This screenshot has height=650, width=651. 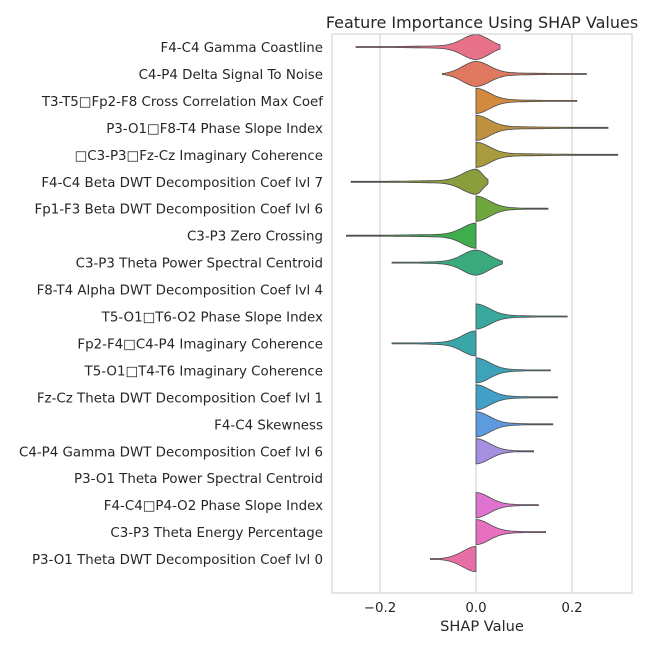 What do you see at coordinates (199, 264) in the screenshot?
I see `feature-label: C3-P3 Theta Power Spectral Centroid` at bounding box center [199, 264].